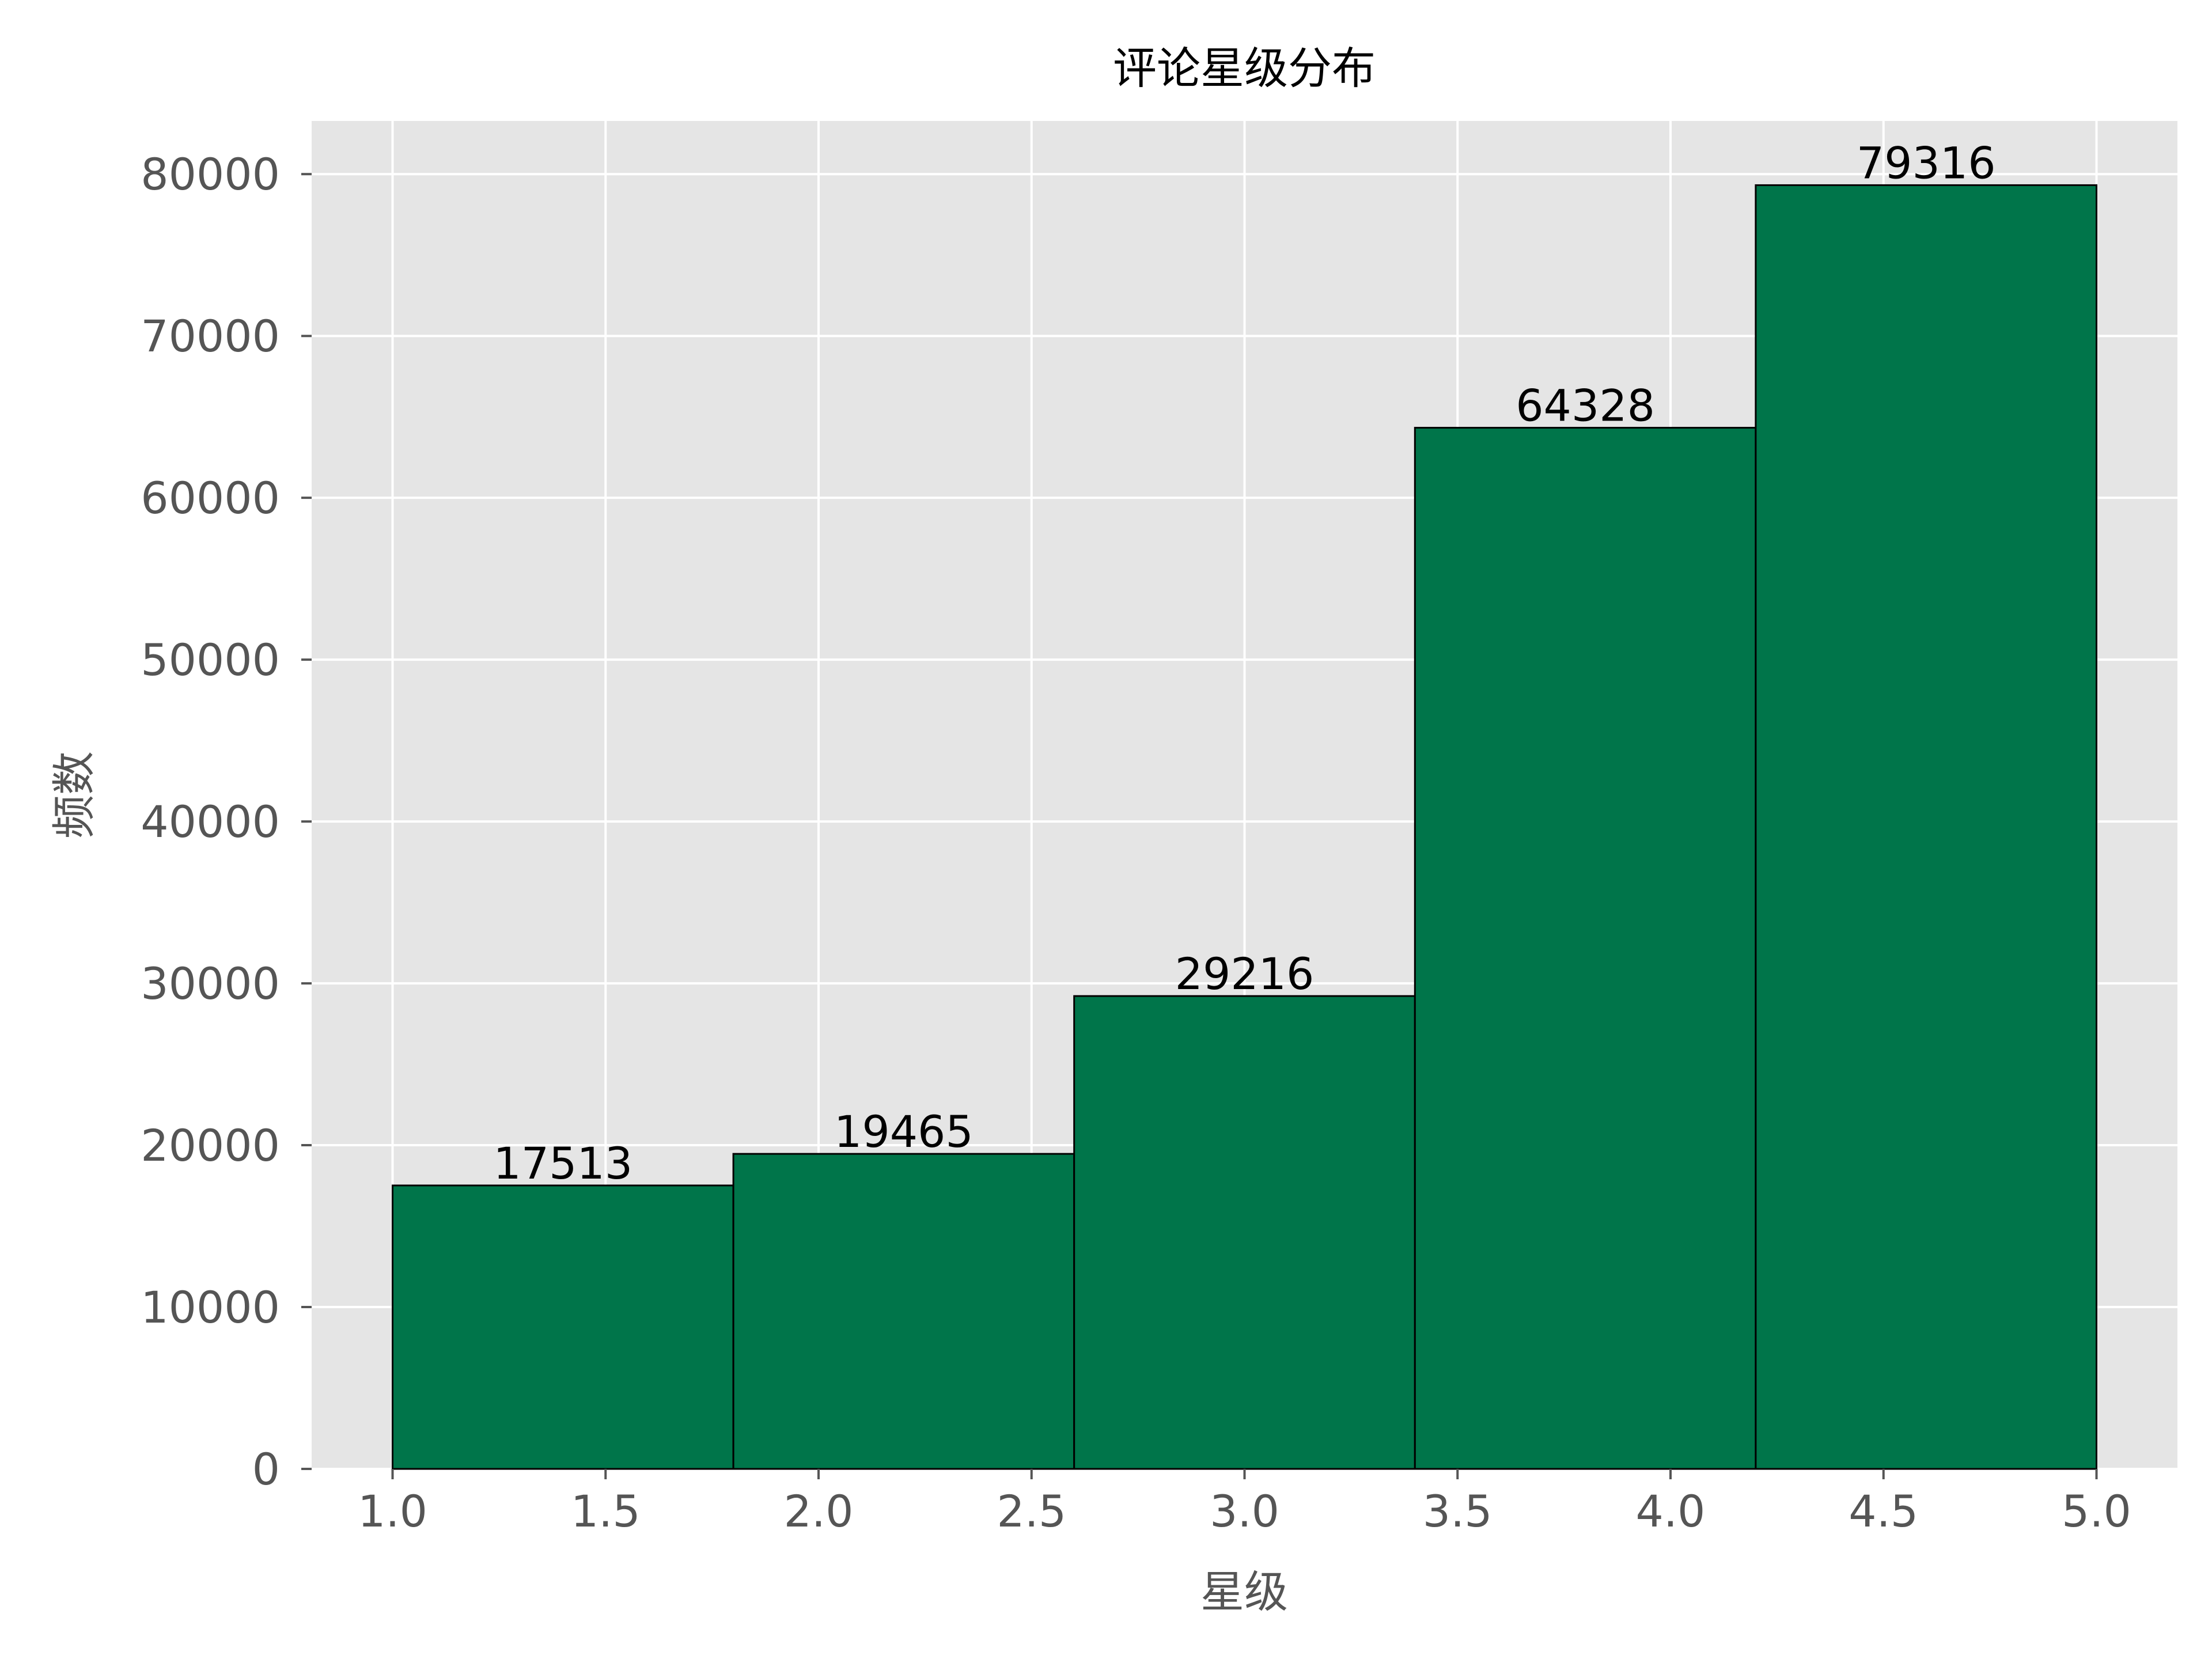 This screenshot has width=2212, height=1659. I want to click on y-tick-label: 40000, so click(210, 821).